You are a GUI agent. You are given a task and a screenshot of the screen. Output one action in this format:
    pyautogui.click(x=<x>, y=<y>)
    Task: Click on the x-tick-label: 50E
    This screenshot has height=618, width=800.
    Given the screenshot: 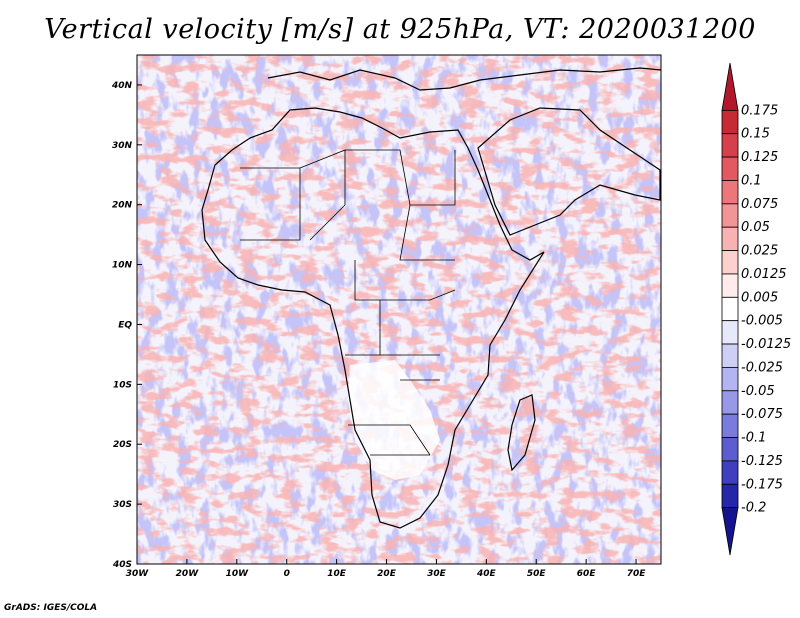 What is the action you would take?
    pyautogui.click(x=537, y=574)
    